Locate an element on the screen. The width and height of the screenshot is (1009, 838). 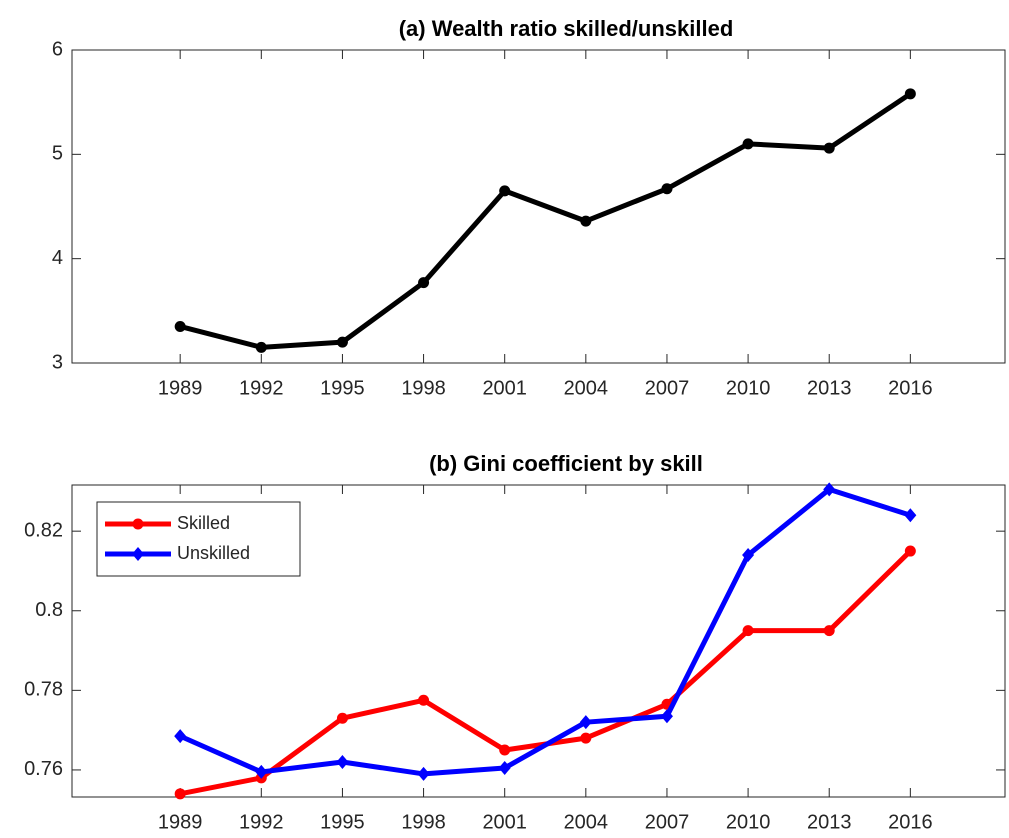
y-tick-label: 3 is located at coordinates (57, 362).